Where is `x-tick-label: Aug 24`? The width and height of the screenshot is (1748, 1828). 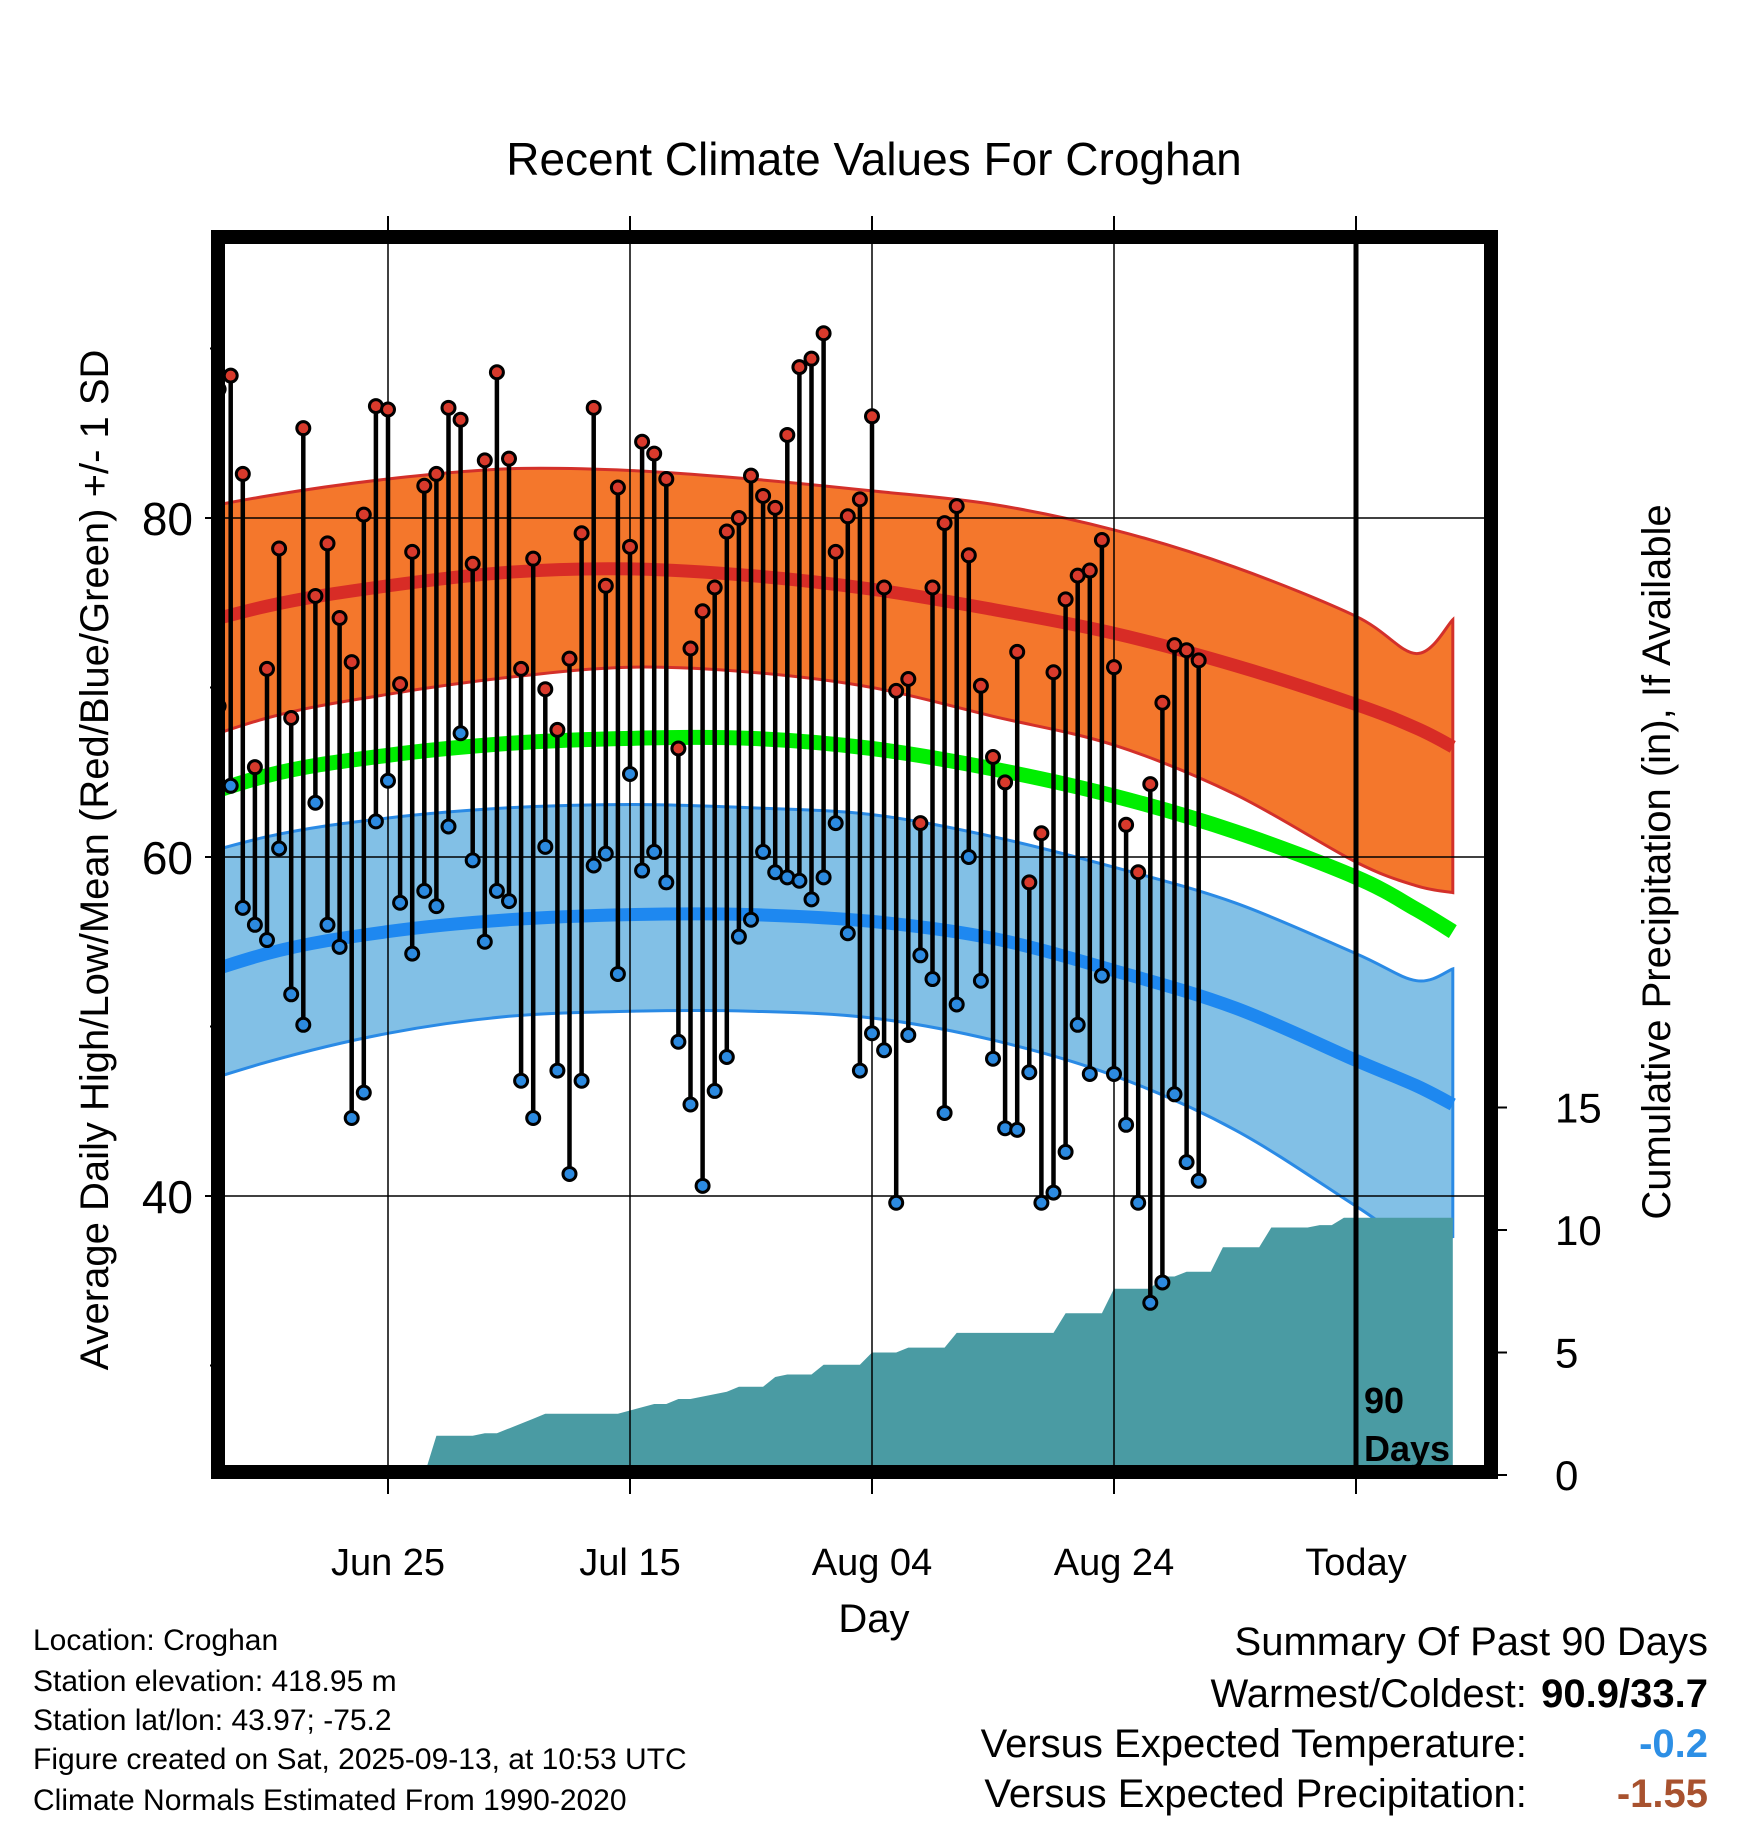
x-tick-label: Aug 24 is located at coordinates (1114, 1563).